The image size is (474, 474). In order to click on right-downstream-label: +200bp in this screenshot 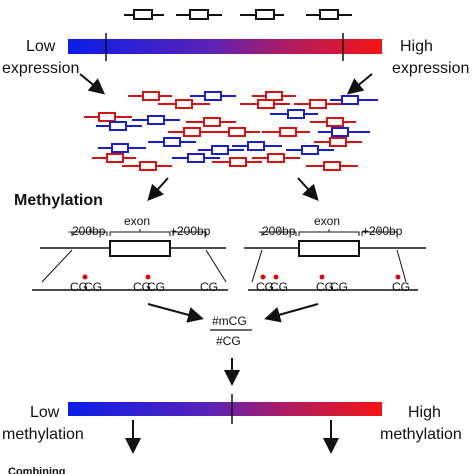, I will do `click(382, 231)`.